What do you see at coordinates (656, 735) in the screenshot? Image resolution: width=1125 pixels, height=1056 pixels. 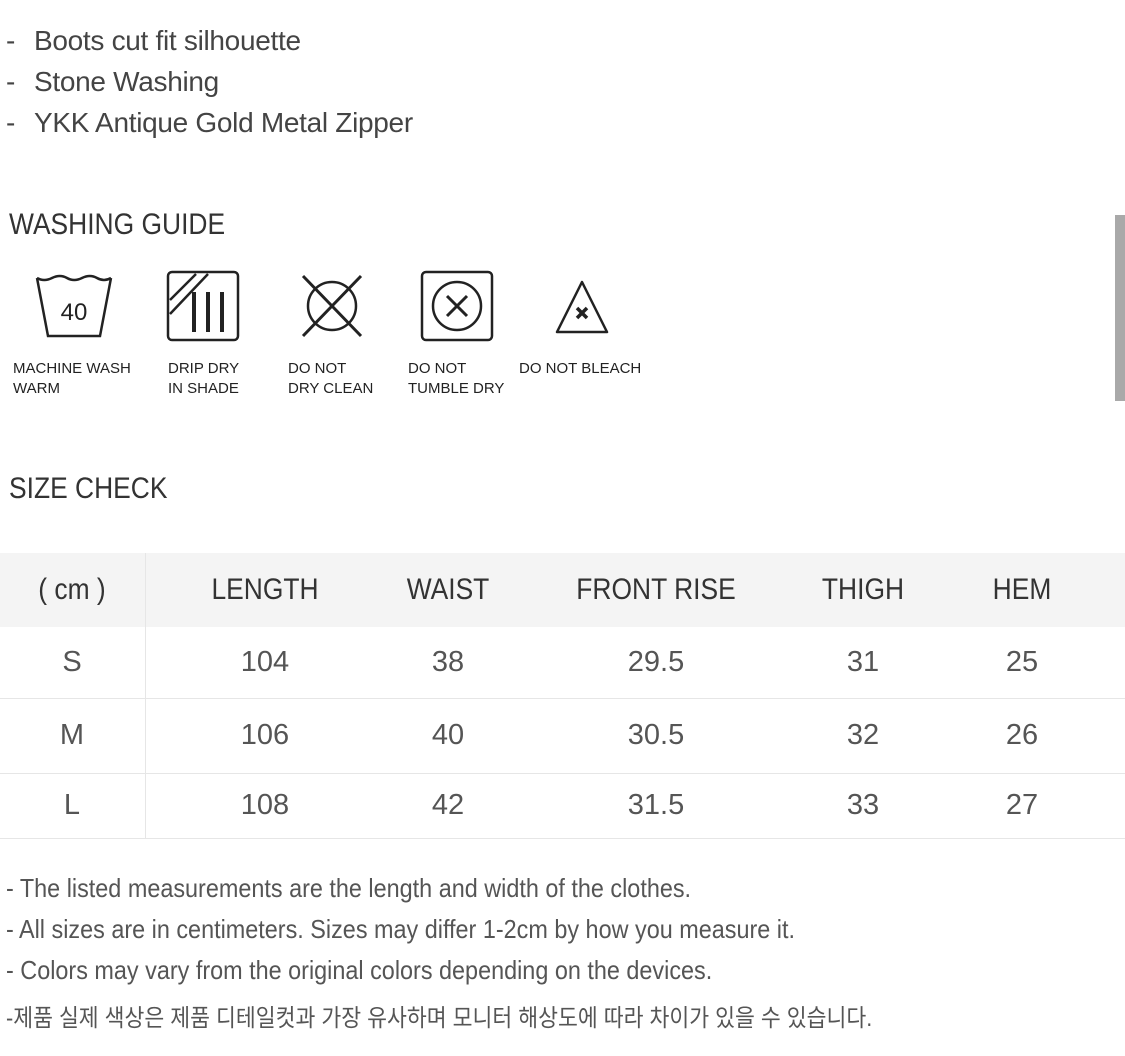 I see `table-cell: 30.5` at bounding box center [656, 735].